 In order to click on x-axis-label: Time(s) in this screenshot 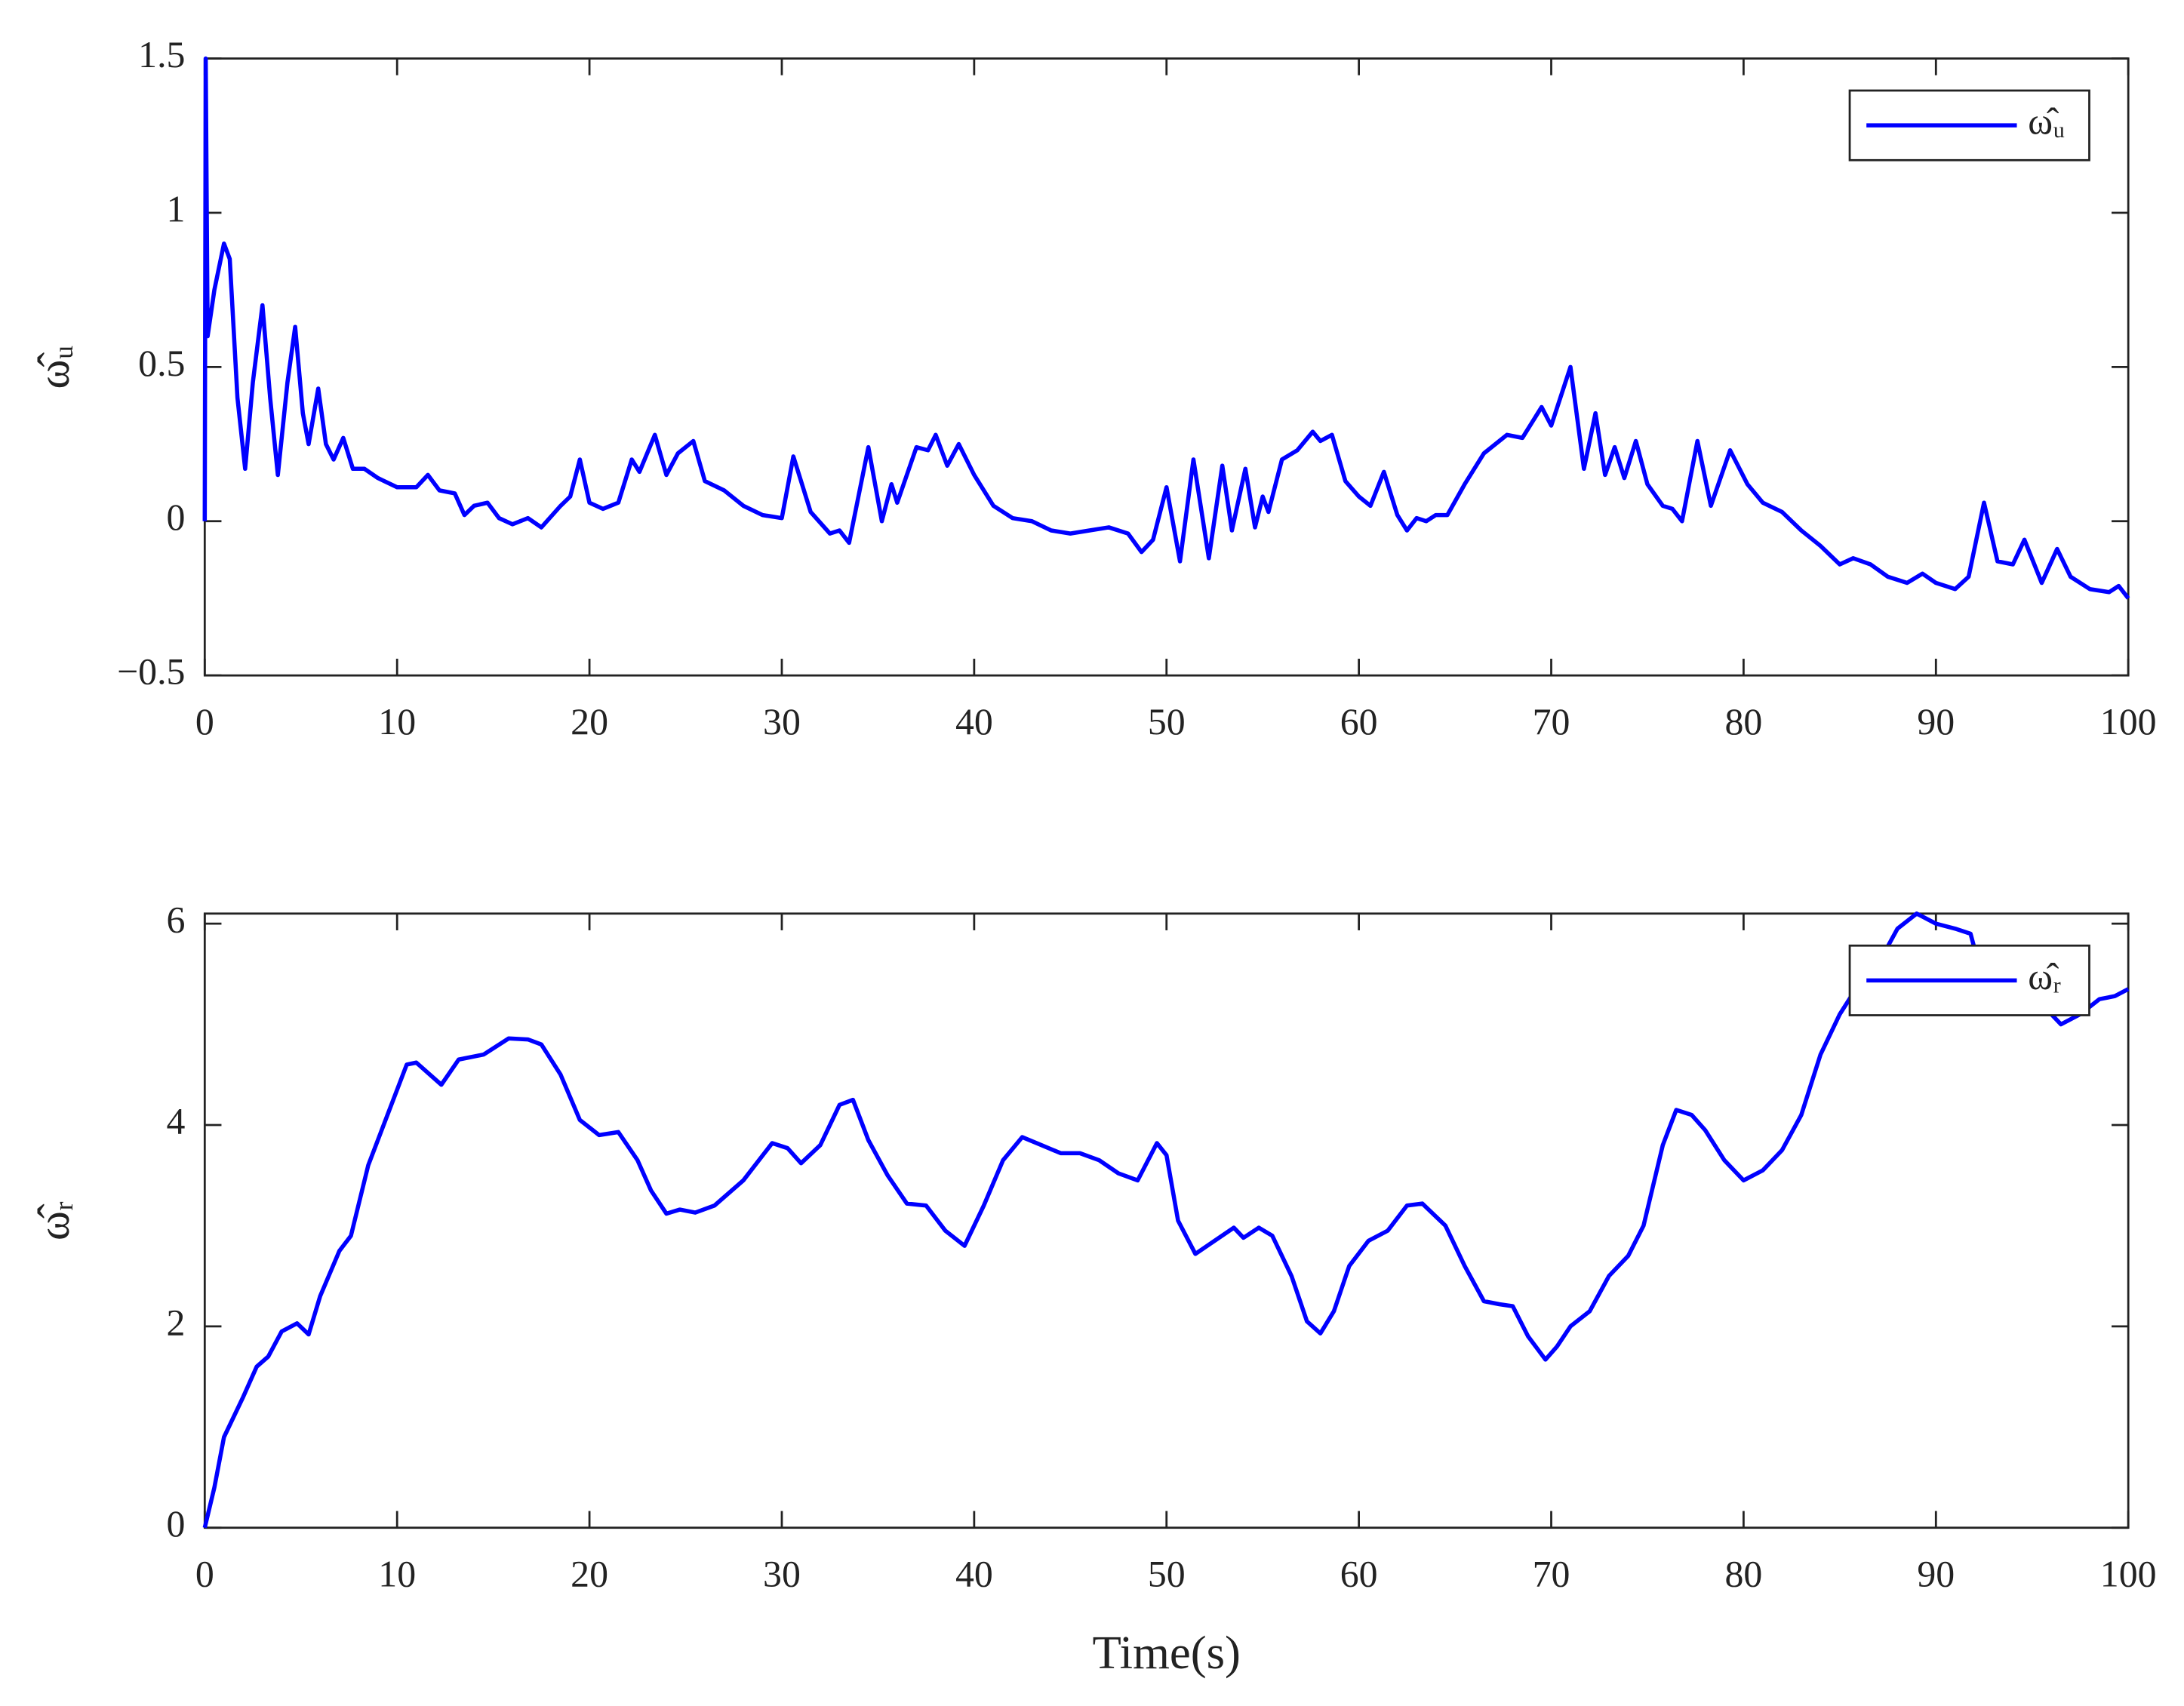, I will do `click(1167, 1652)`.